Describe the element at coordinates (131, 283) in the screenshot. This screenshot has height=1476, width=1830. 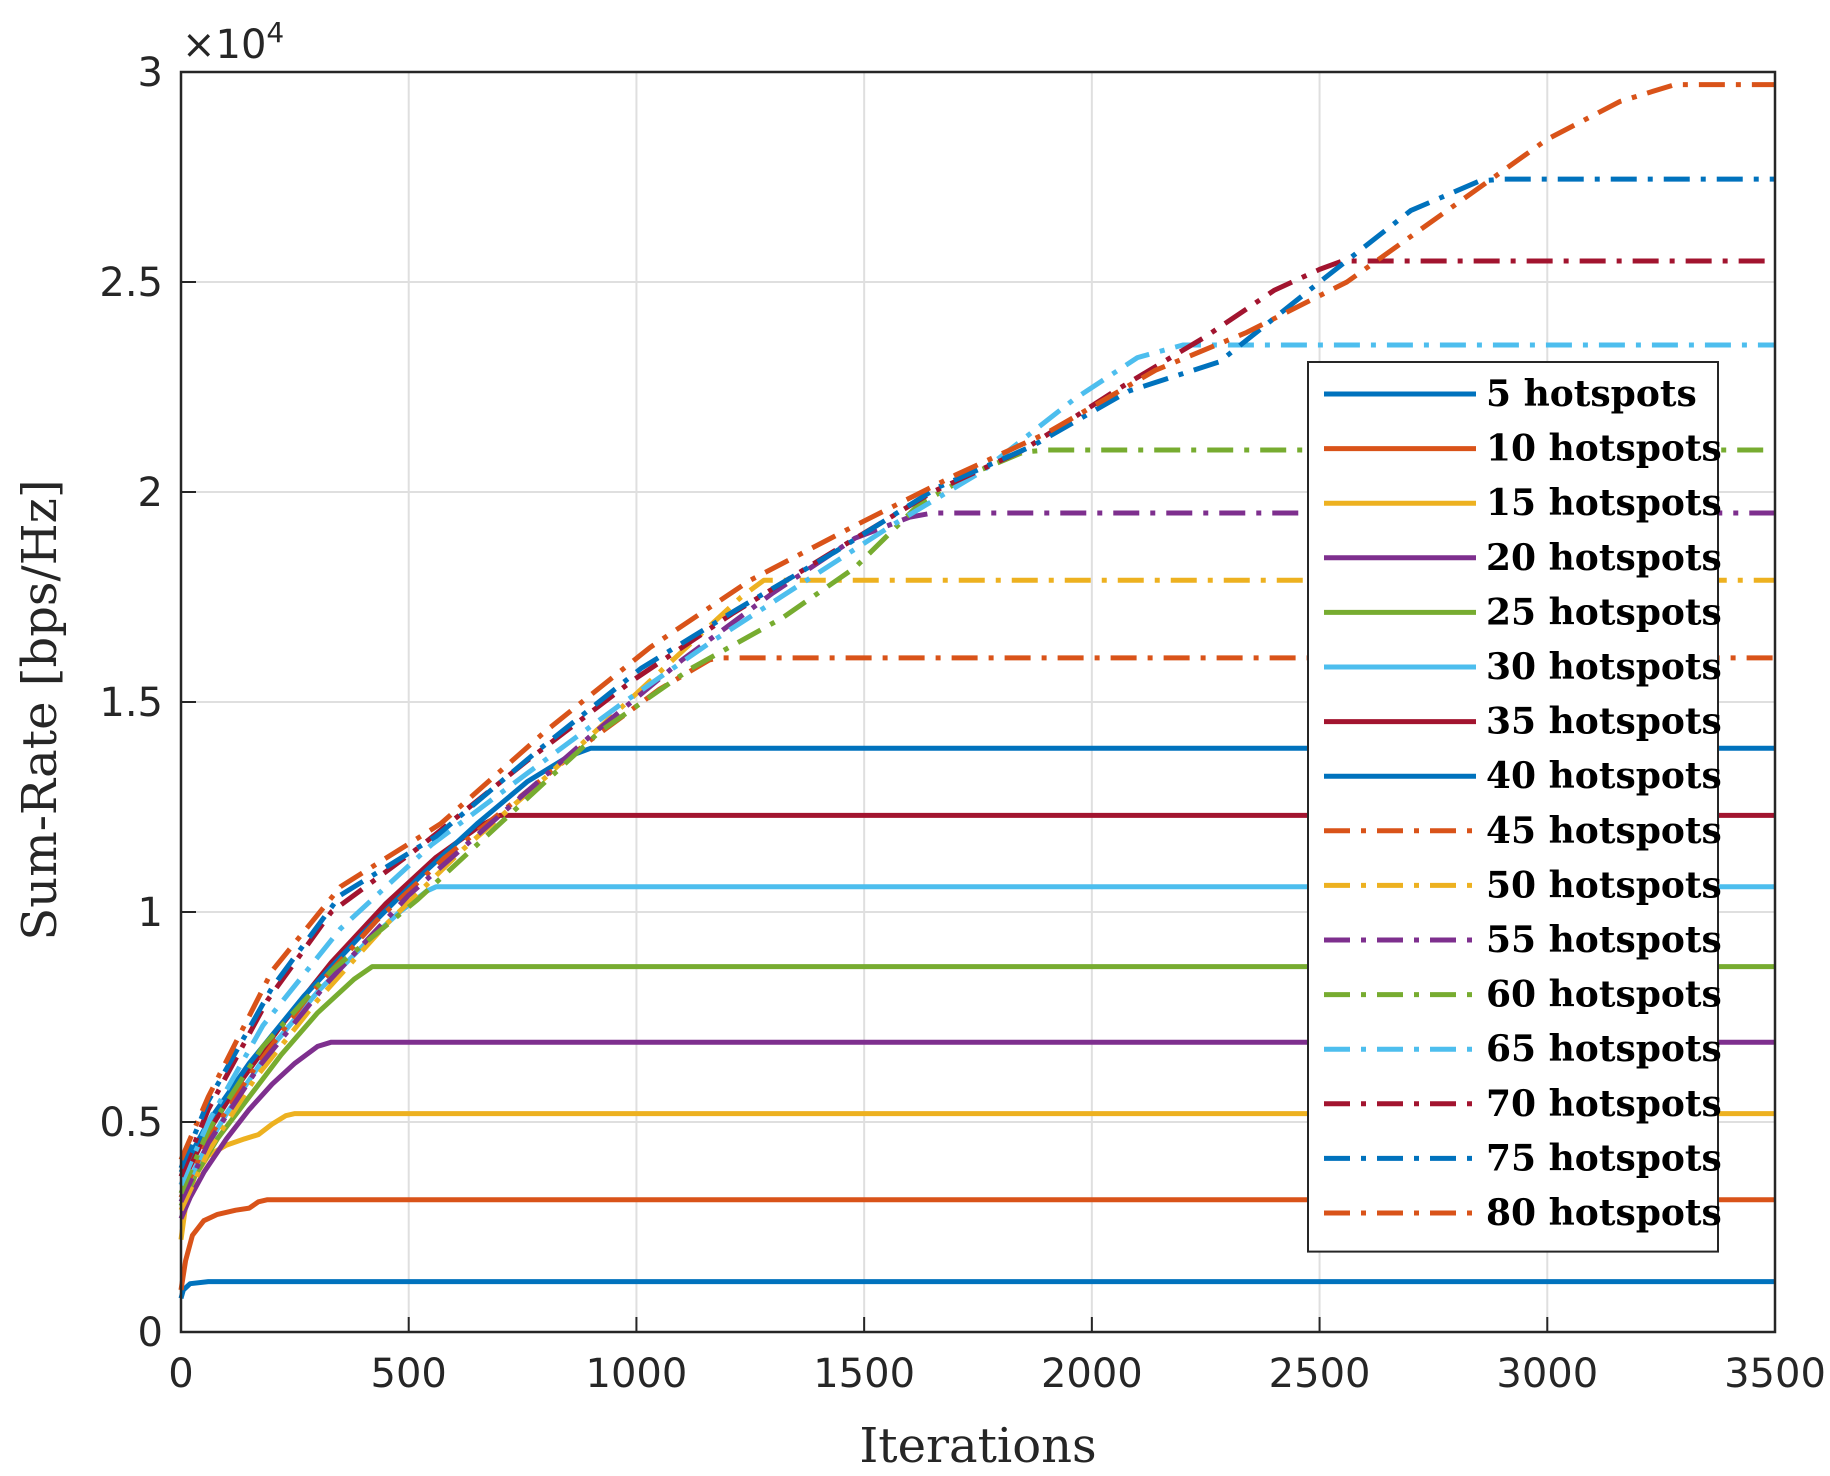
I see `y-tick-label: 2.5` at that location.